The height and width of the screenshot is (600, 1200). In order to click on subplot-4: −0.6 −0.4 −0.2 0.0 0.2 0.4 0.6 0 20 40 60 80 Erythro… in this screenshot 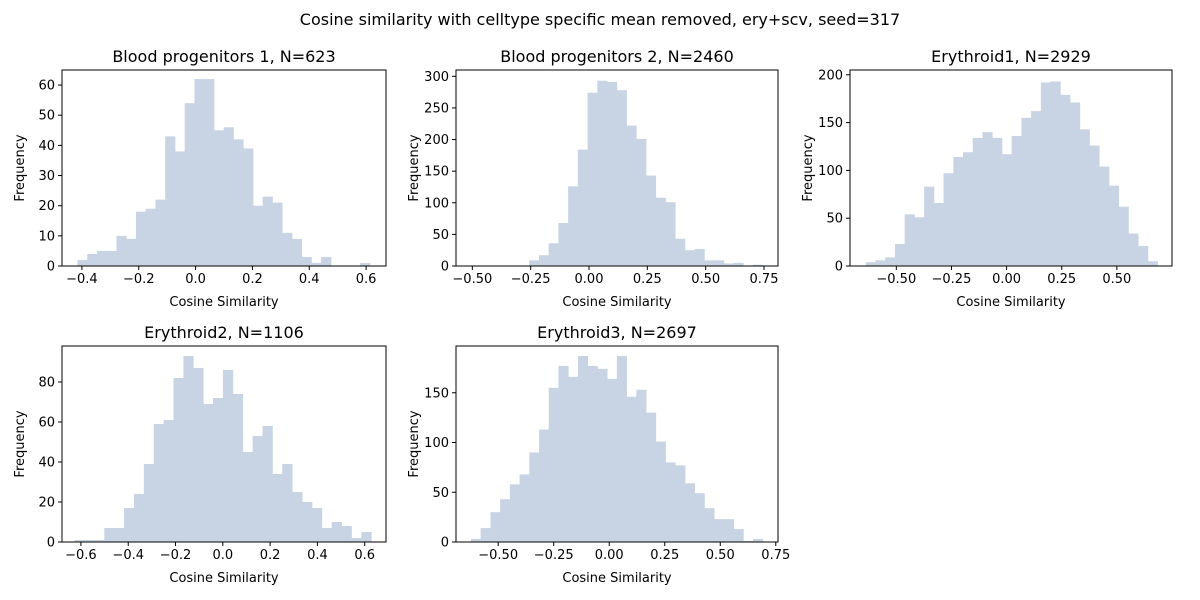, I will do `click(200, 454)`.